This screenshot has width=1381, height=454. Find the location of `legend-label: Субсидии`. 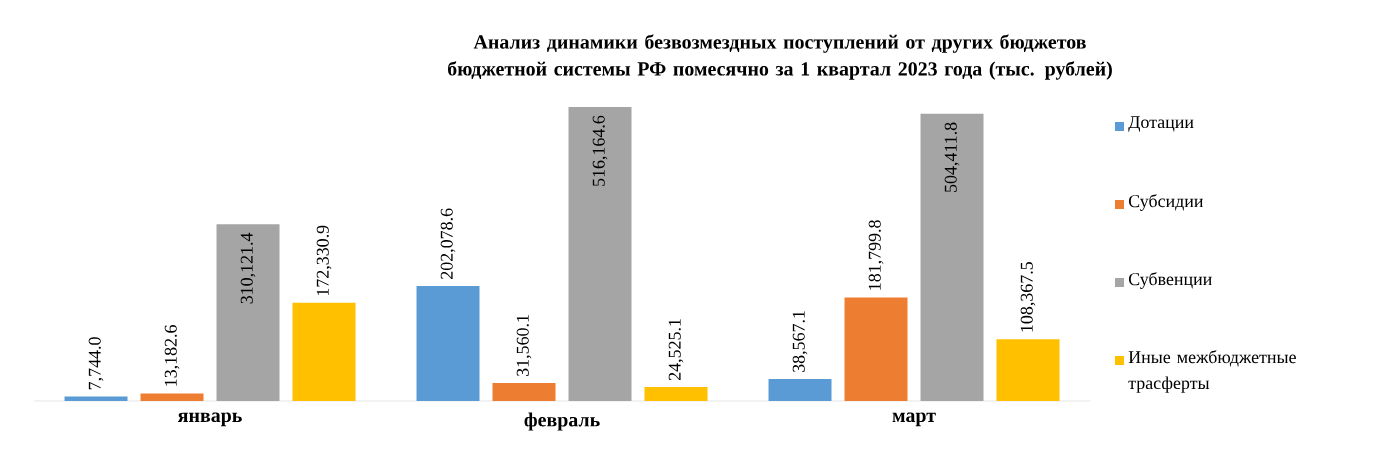

legend-label: Субсидии is located at coordinates (1166, 202).